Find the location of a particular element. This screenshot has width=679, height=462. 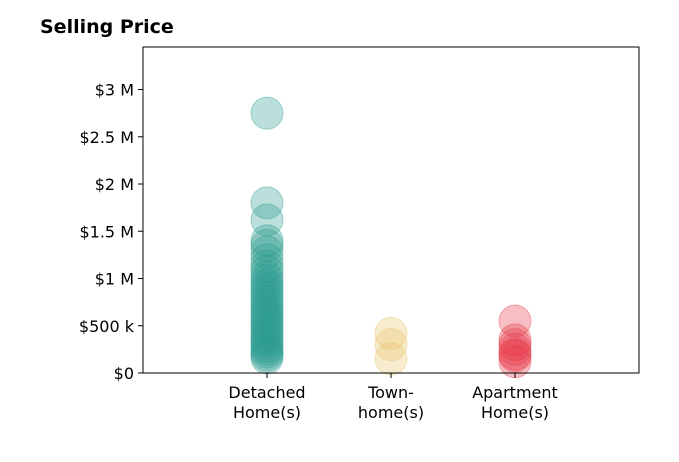

y-axis: $0 $500 k $1 M $1.5 M $2 M $2.5 M $3 M is located at coordinates (111, 232).